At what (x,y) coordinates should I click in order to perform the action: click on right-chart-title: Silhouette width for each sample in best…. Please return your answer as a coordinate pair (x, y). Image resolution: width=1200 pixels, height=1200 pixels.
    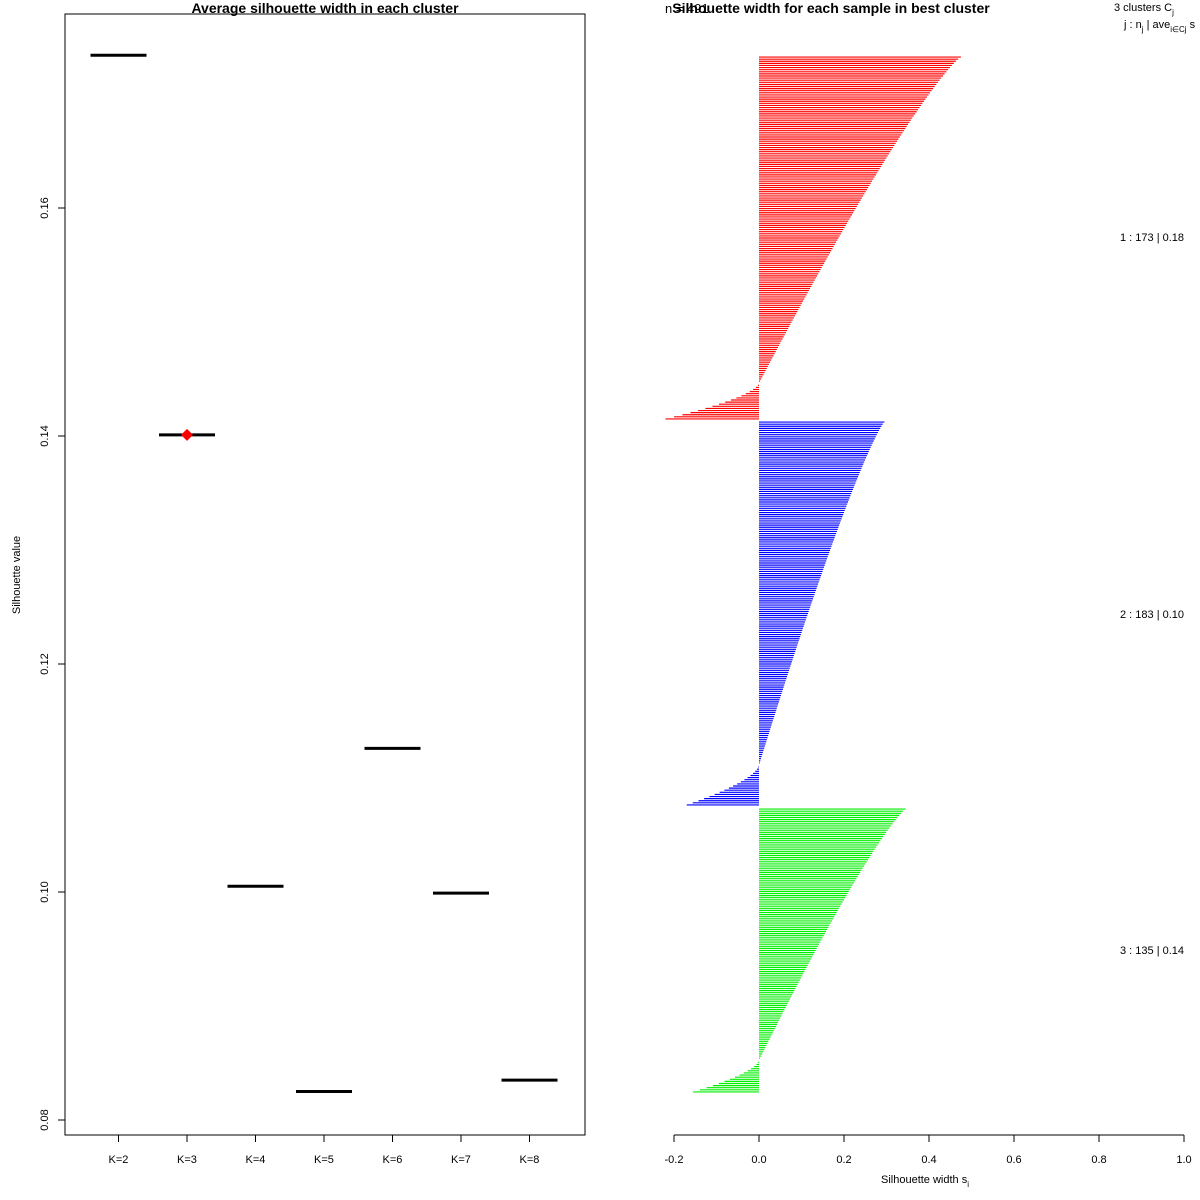
    Looking at the image, I should click on (831, 8).